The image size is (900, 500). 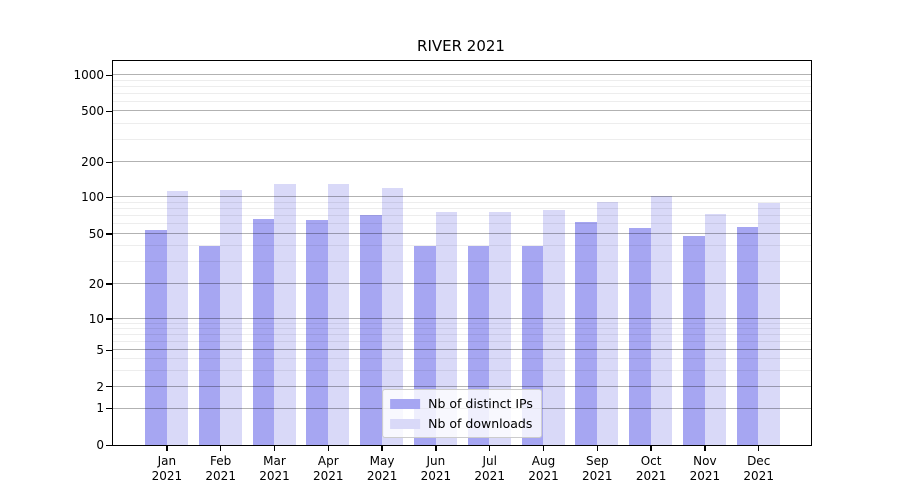 What do you see at coordinates (543, 468) in the screenshot?
I see `x-tick-label-aug-2021: Aug 2021` at bounding box center [543, 468].